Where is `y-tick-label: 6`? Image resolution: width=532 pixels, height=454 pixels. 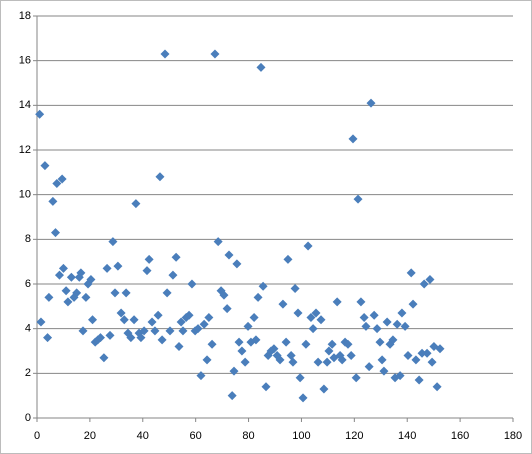 y-tick-label: 6 is located at coordinates (28, 284).